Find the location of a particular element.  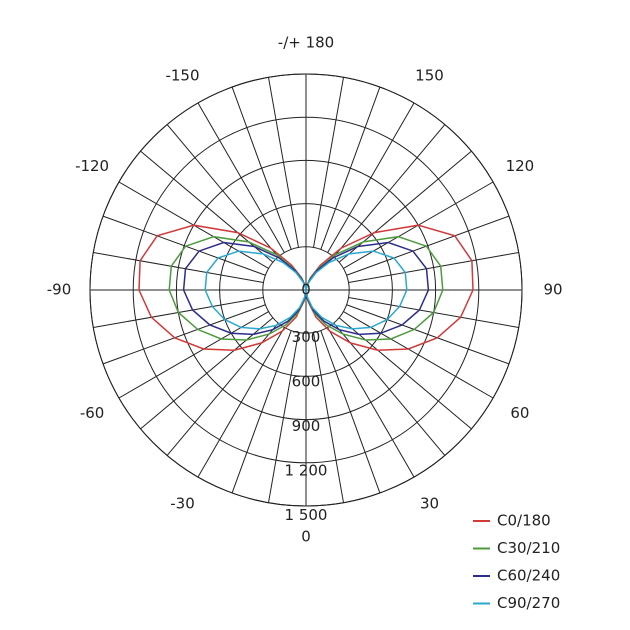

theta-tick-label: 0 is located at coordinates (306, 537).